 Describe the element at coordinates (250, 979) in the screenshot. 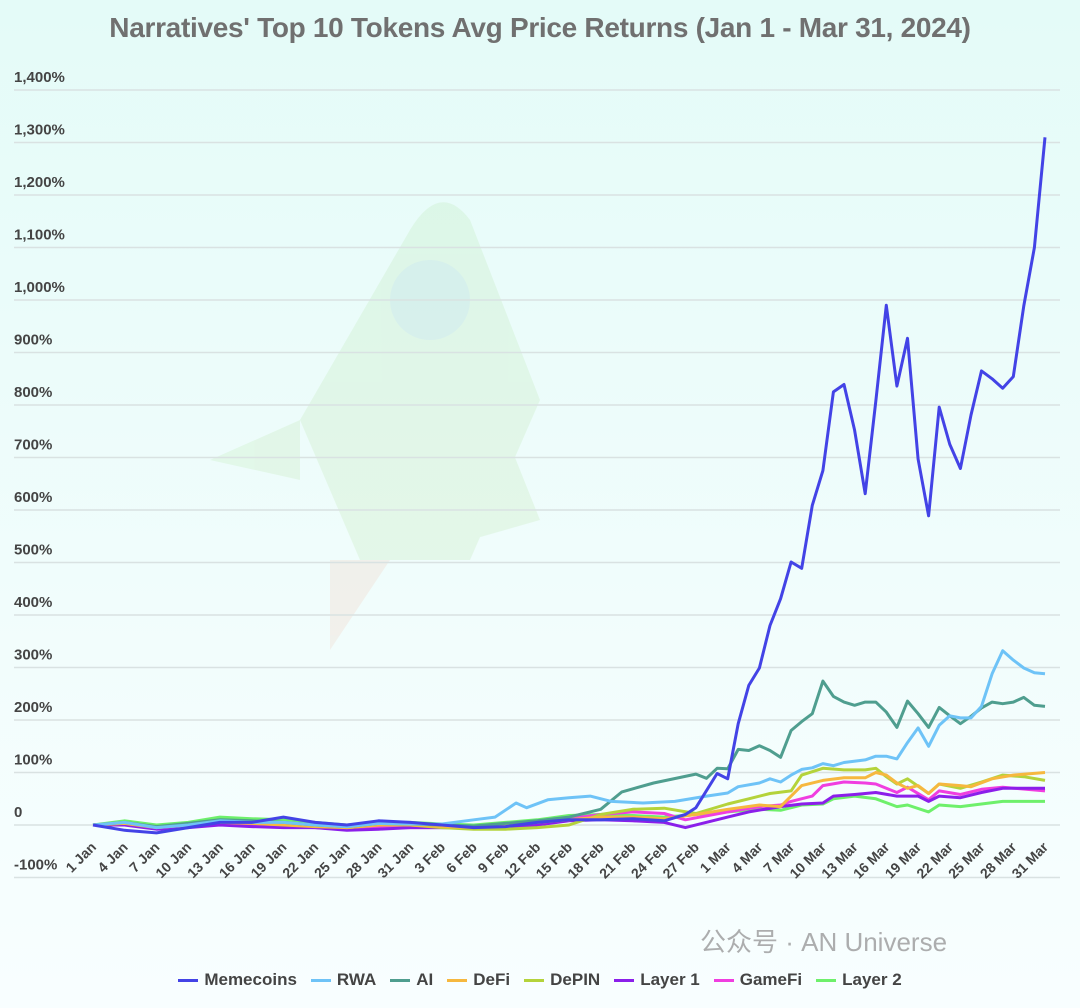

I see `legend-label: Memecoins` at that location.